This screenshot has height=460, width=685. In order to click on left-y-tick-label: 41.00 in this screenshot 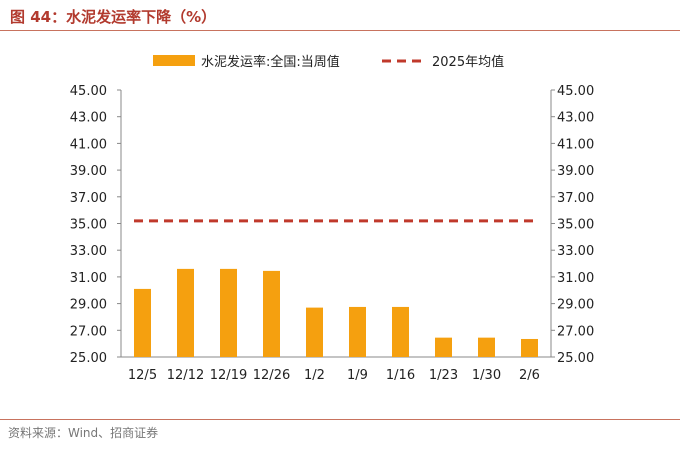, I will do `click(88, 144)`.